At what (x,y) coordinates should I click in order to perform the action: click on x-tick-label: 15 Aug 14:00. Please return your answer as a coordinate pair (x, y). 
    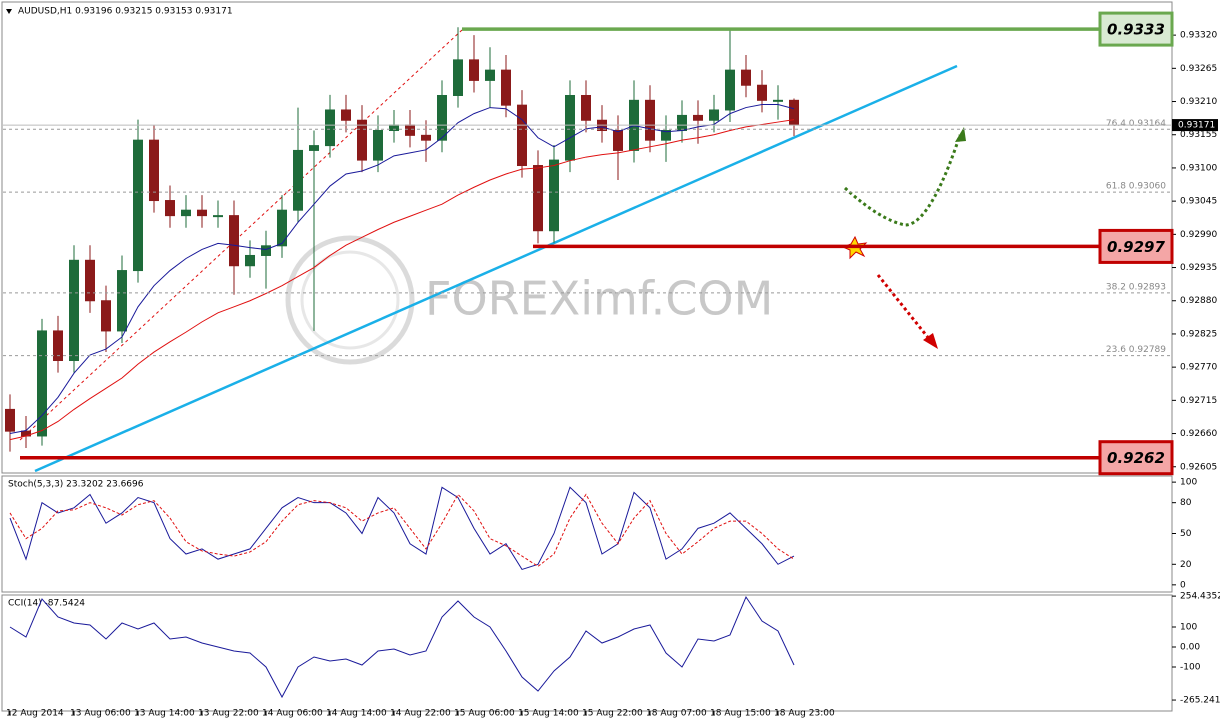
    Looking at the image, I should click on (548, 714).